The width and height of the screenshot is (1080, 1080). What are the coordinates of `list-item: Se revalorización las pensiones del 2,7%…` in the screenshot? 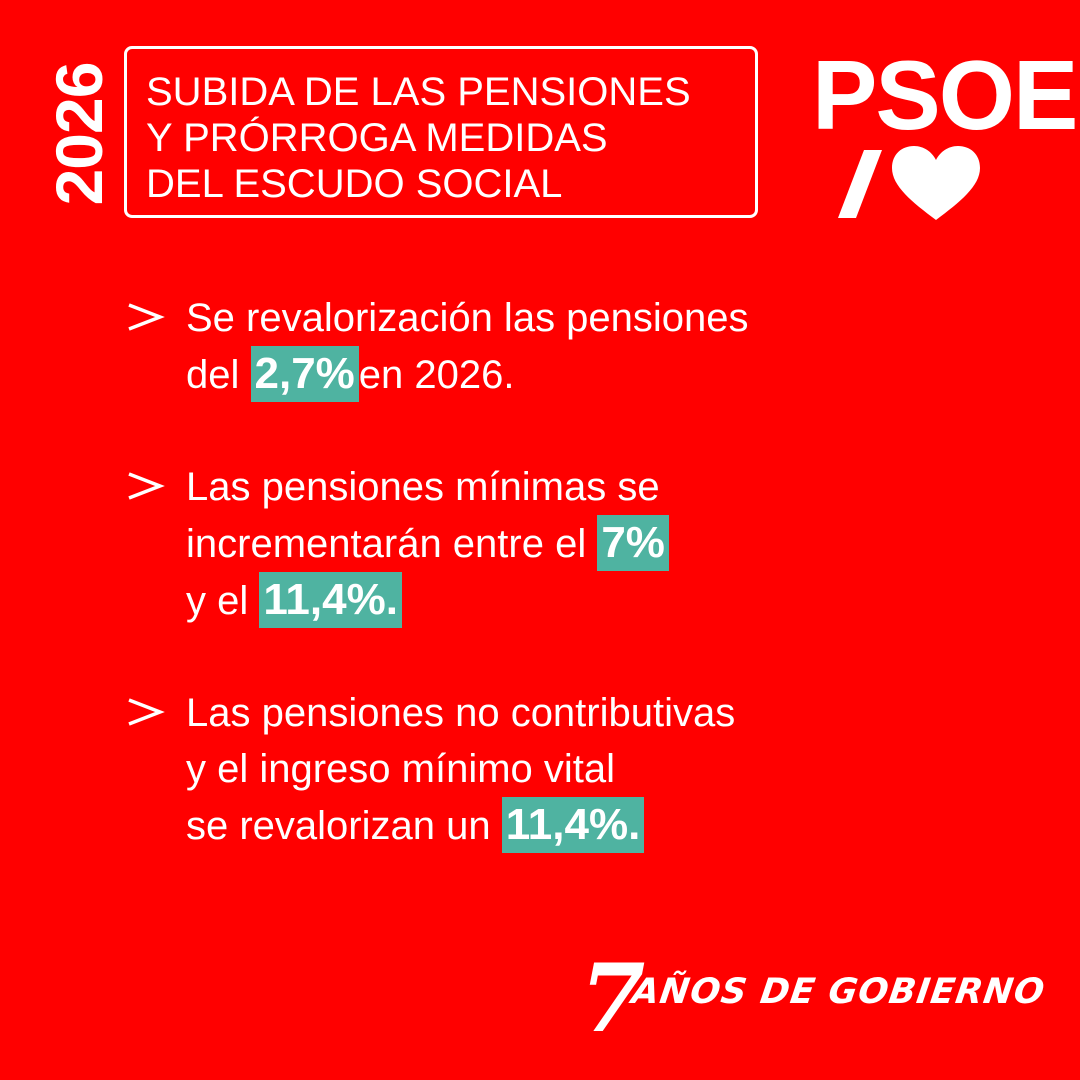 It's located at (572, 346).